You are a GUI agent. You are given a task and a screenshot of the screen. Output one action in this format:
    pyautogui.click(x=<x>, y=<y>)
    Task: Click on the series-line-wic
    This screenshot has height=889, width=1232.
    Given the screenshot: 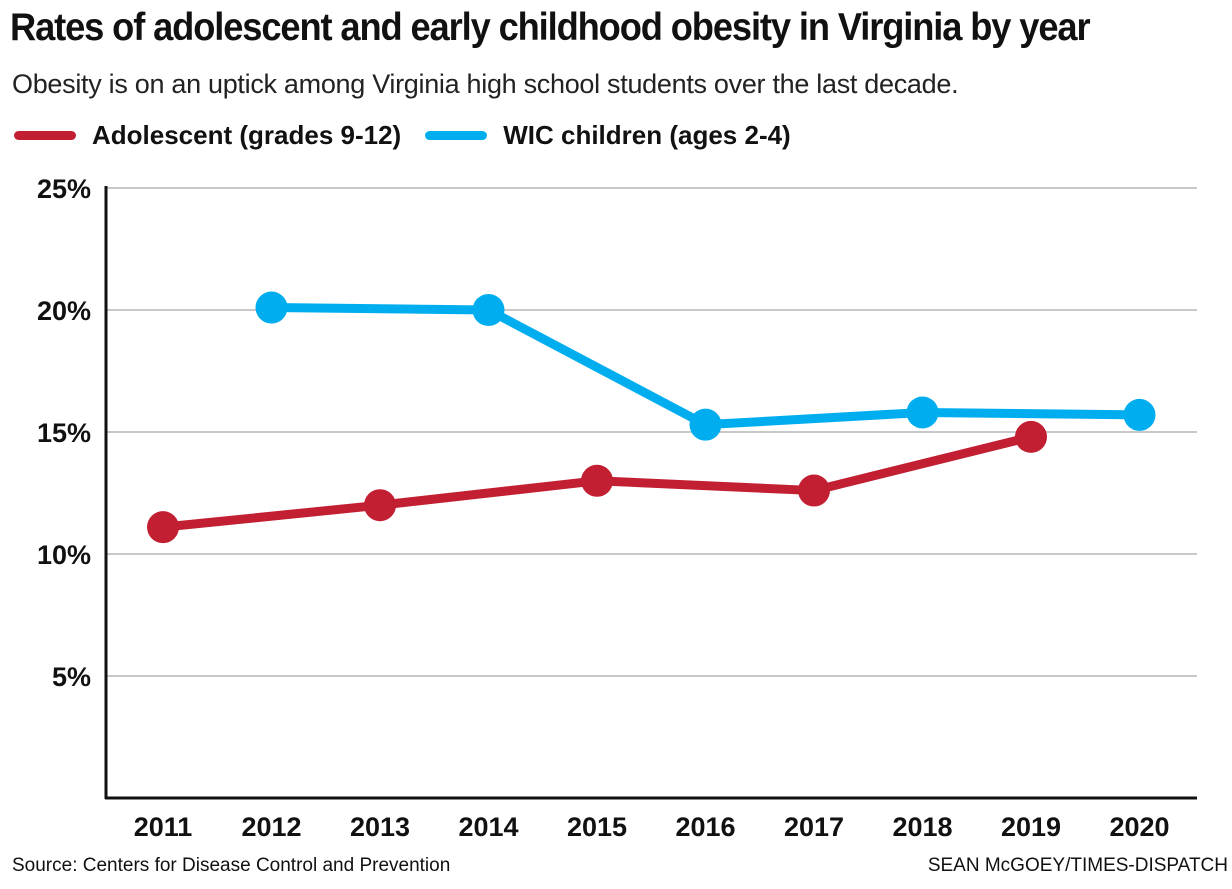 What is the action you would take?
    pyautogui.click(x=705, y=366)
    